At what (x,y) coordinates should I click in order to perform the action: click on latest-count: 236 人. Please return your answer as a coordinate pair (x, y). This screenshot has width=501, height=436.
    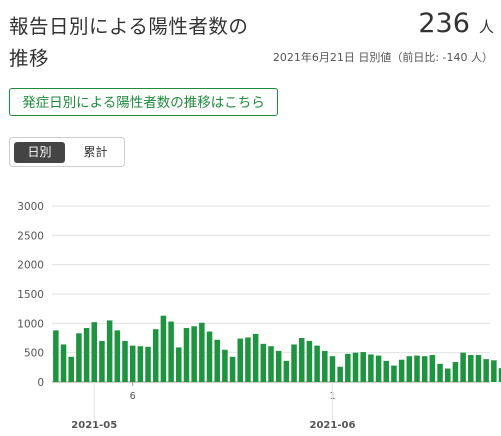
    Looking at the image, I should click on (456, 23).